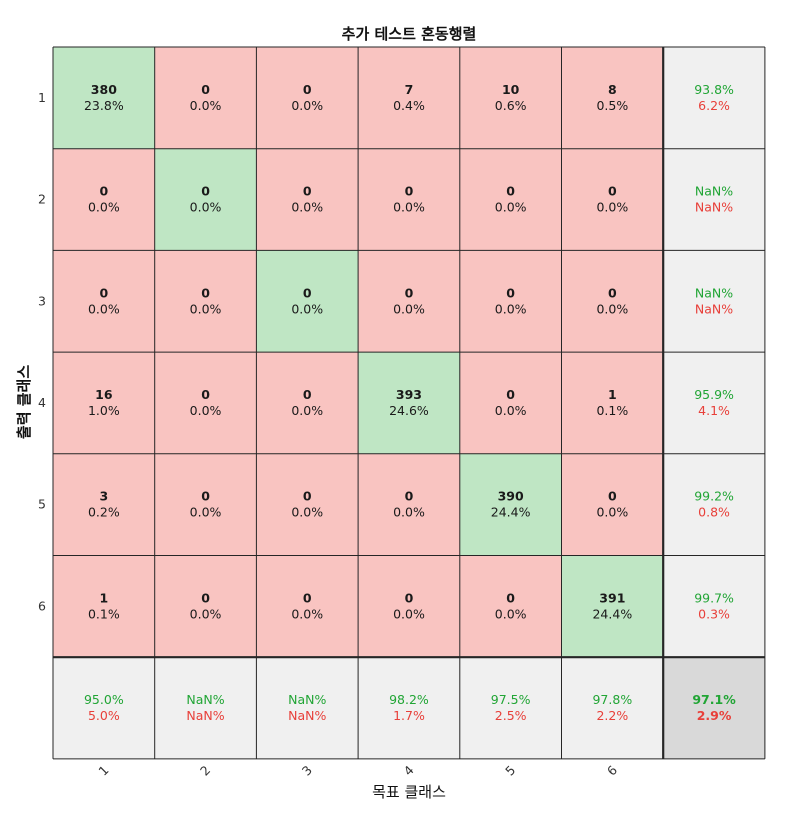 This screenshot has height=823, width=812. I want to click on row-summary-2-bottom-label: NaN%, so click(714, 207).